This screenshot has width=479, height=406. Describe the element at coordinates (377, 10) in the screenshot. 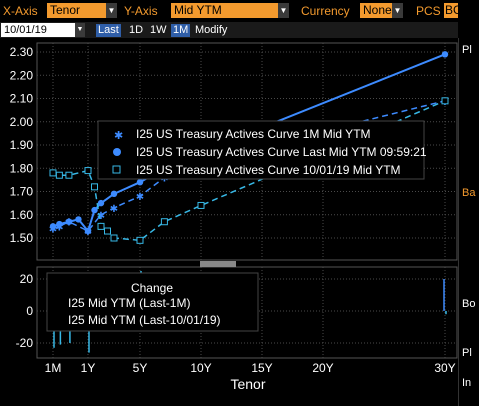

I see `currency-value: None` at that location.